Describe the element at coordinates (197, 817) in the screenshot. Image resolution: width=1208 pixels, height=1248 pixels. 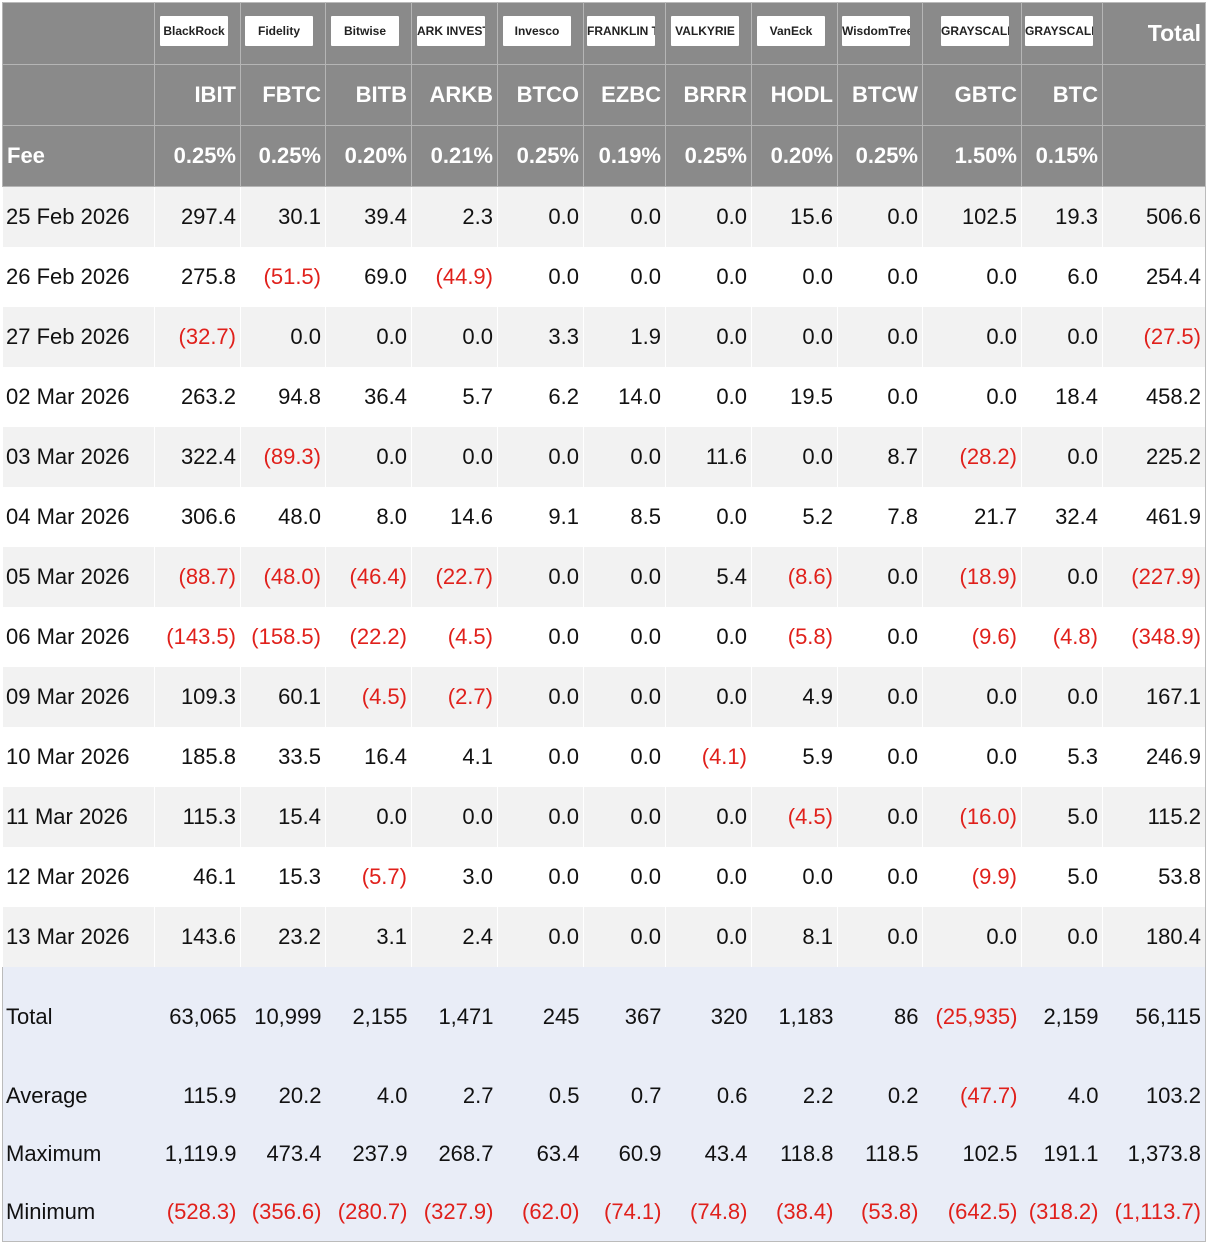
I see `flow-value: 115.3` at that location.